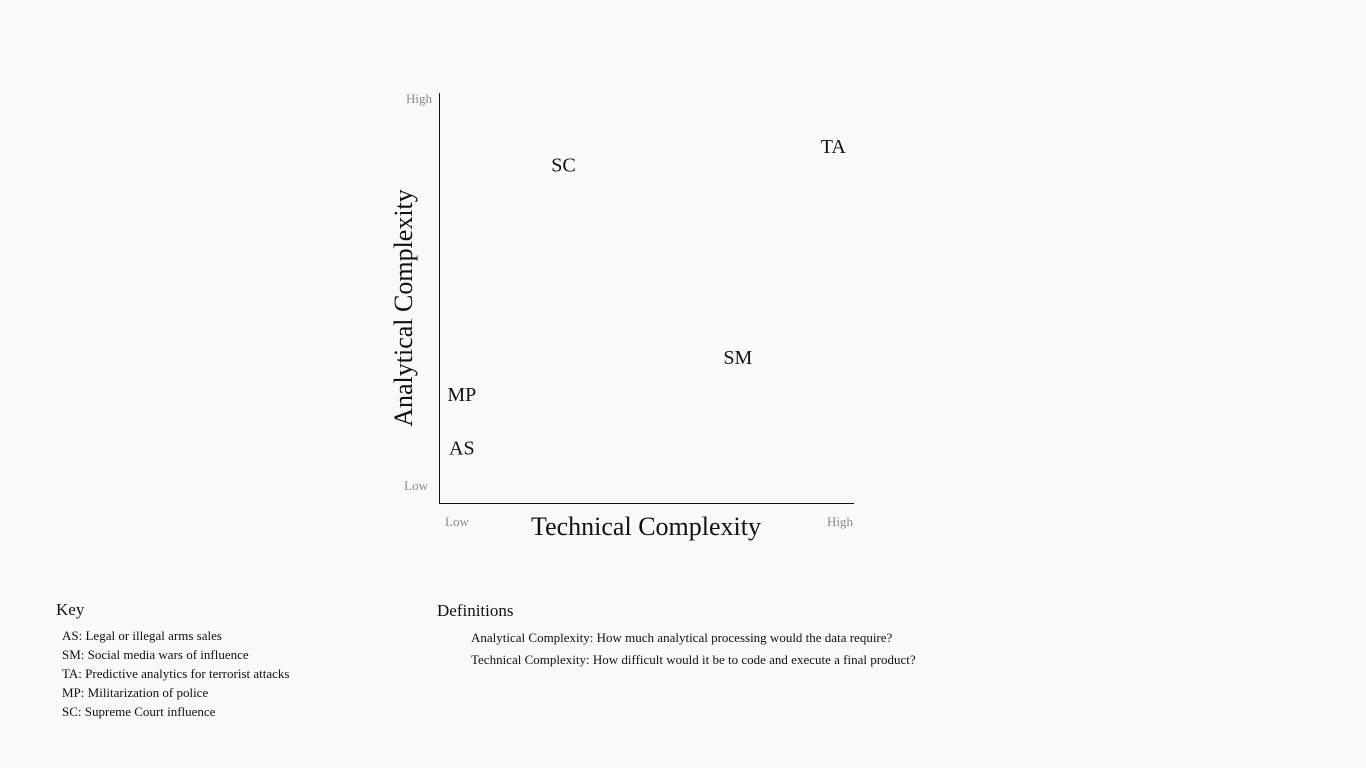 This screenshot has height=768, width=1366. Describe the element at coordinates (70, 609) in the screenshot. I see `key-title: Key` at that location.